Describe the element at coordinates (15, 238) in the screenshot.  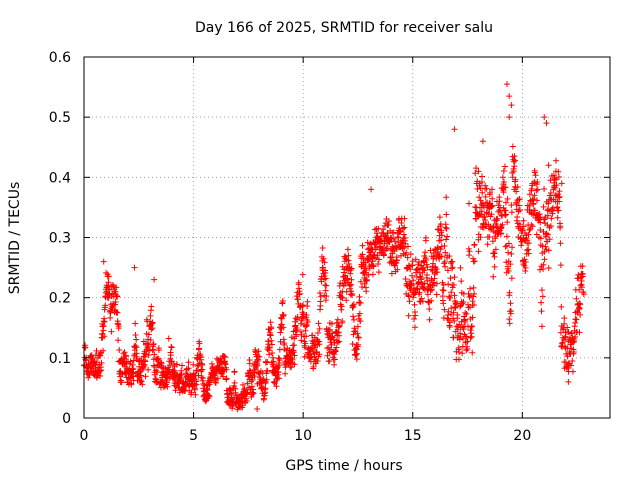
I see `y-axis-label: SRMTID / TECUs` at that location.